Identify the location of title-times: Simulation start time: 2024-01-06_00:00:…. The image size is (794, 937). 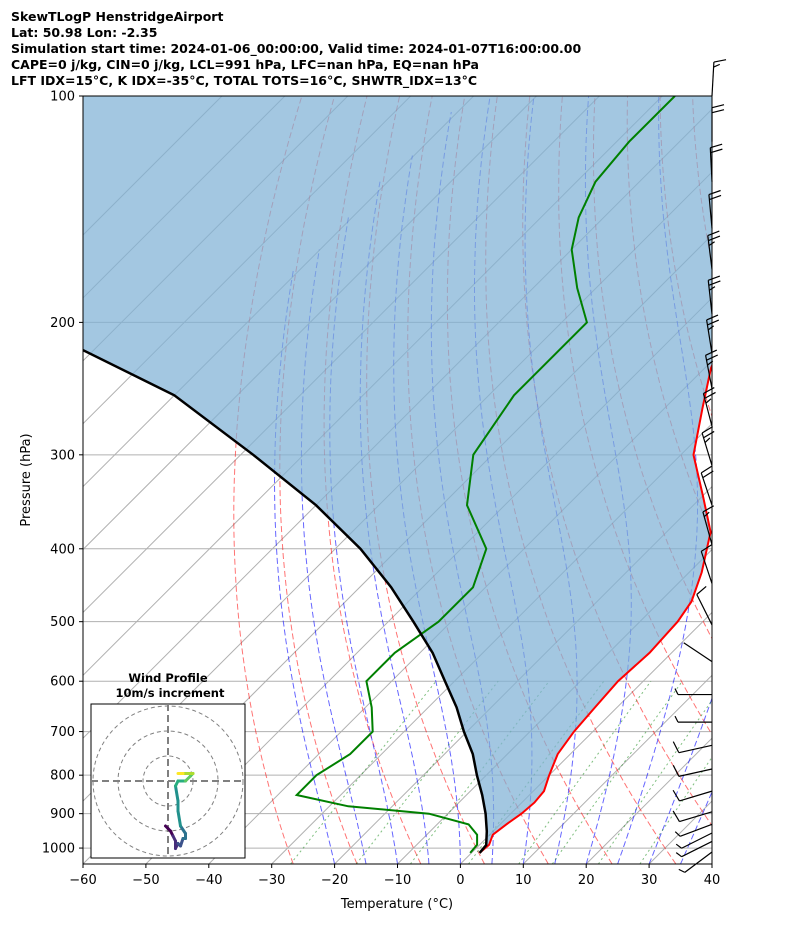
(296, 48).